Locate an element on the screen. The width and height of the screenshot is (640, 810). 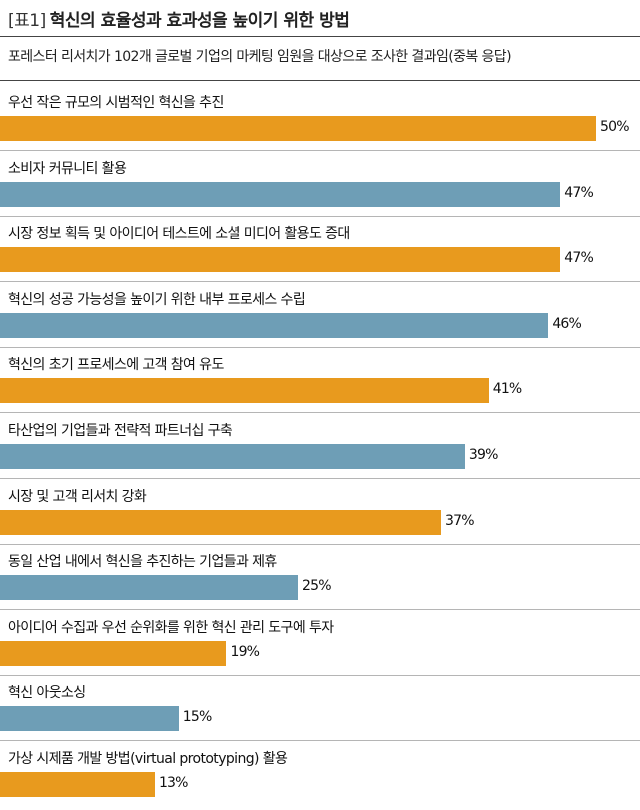
bar-row: 타산업의 기업들과 전략적 파트너십 구축 39% is located at coordinates (320, 446).